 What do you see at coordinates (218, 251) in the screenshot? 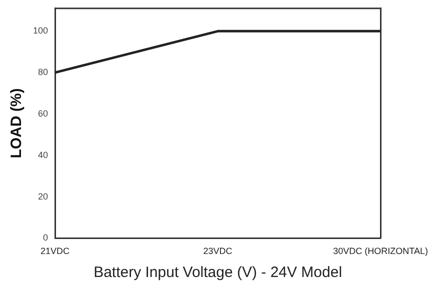
I see `x-tick-label: 23VDC` at bounding box center [218, 251].